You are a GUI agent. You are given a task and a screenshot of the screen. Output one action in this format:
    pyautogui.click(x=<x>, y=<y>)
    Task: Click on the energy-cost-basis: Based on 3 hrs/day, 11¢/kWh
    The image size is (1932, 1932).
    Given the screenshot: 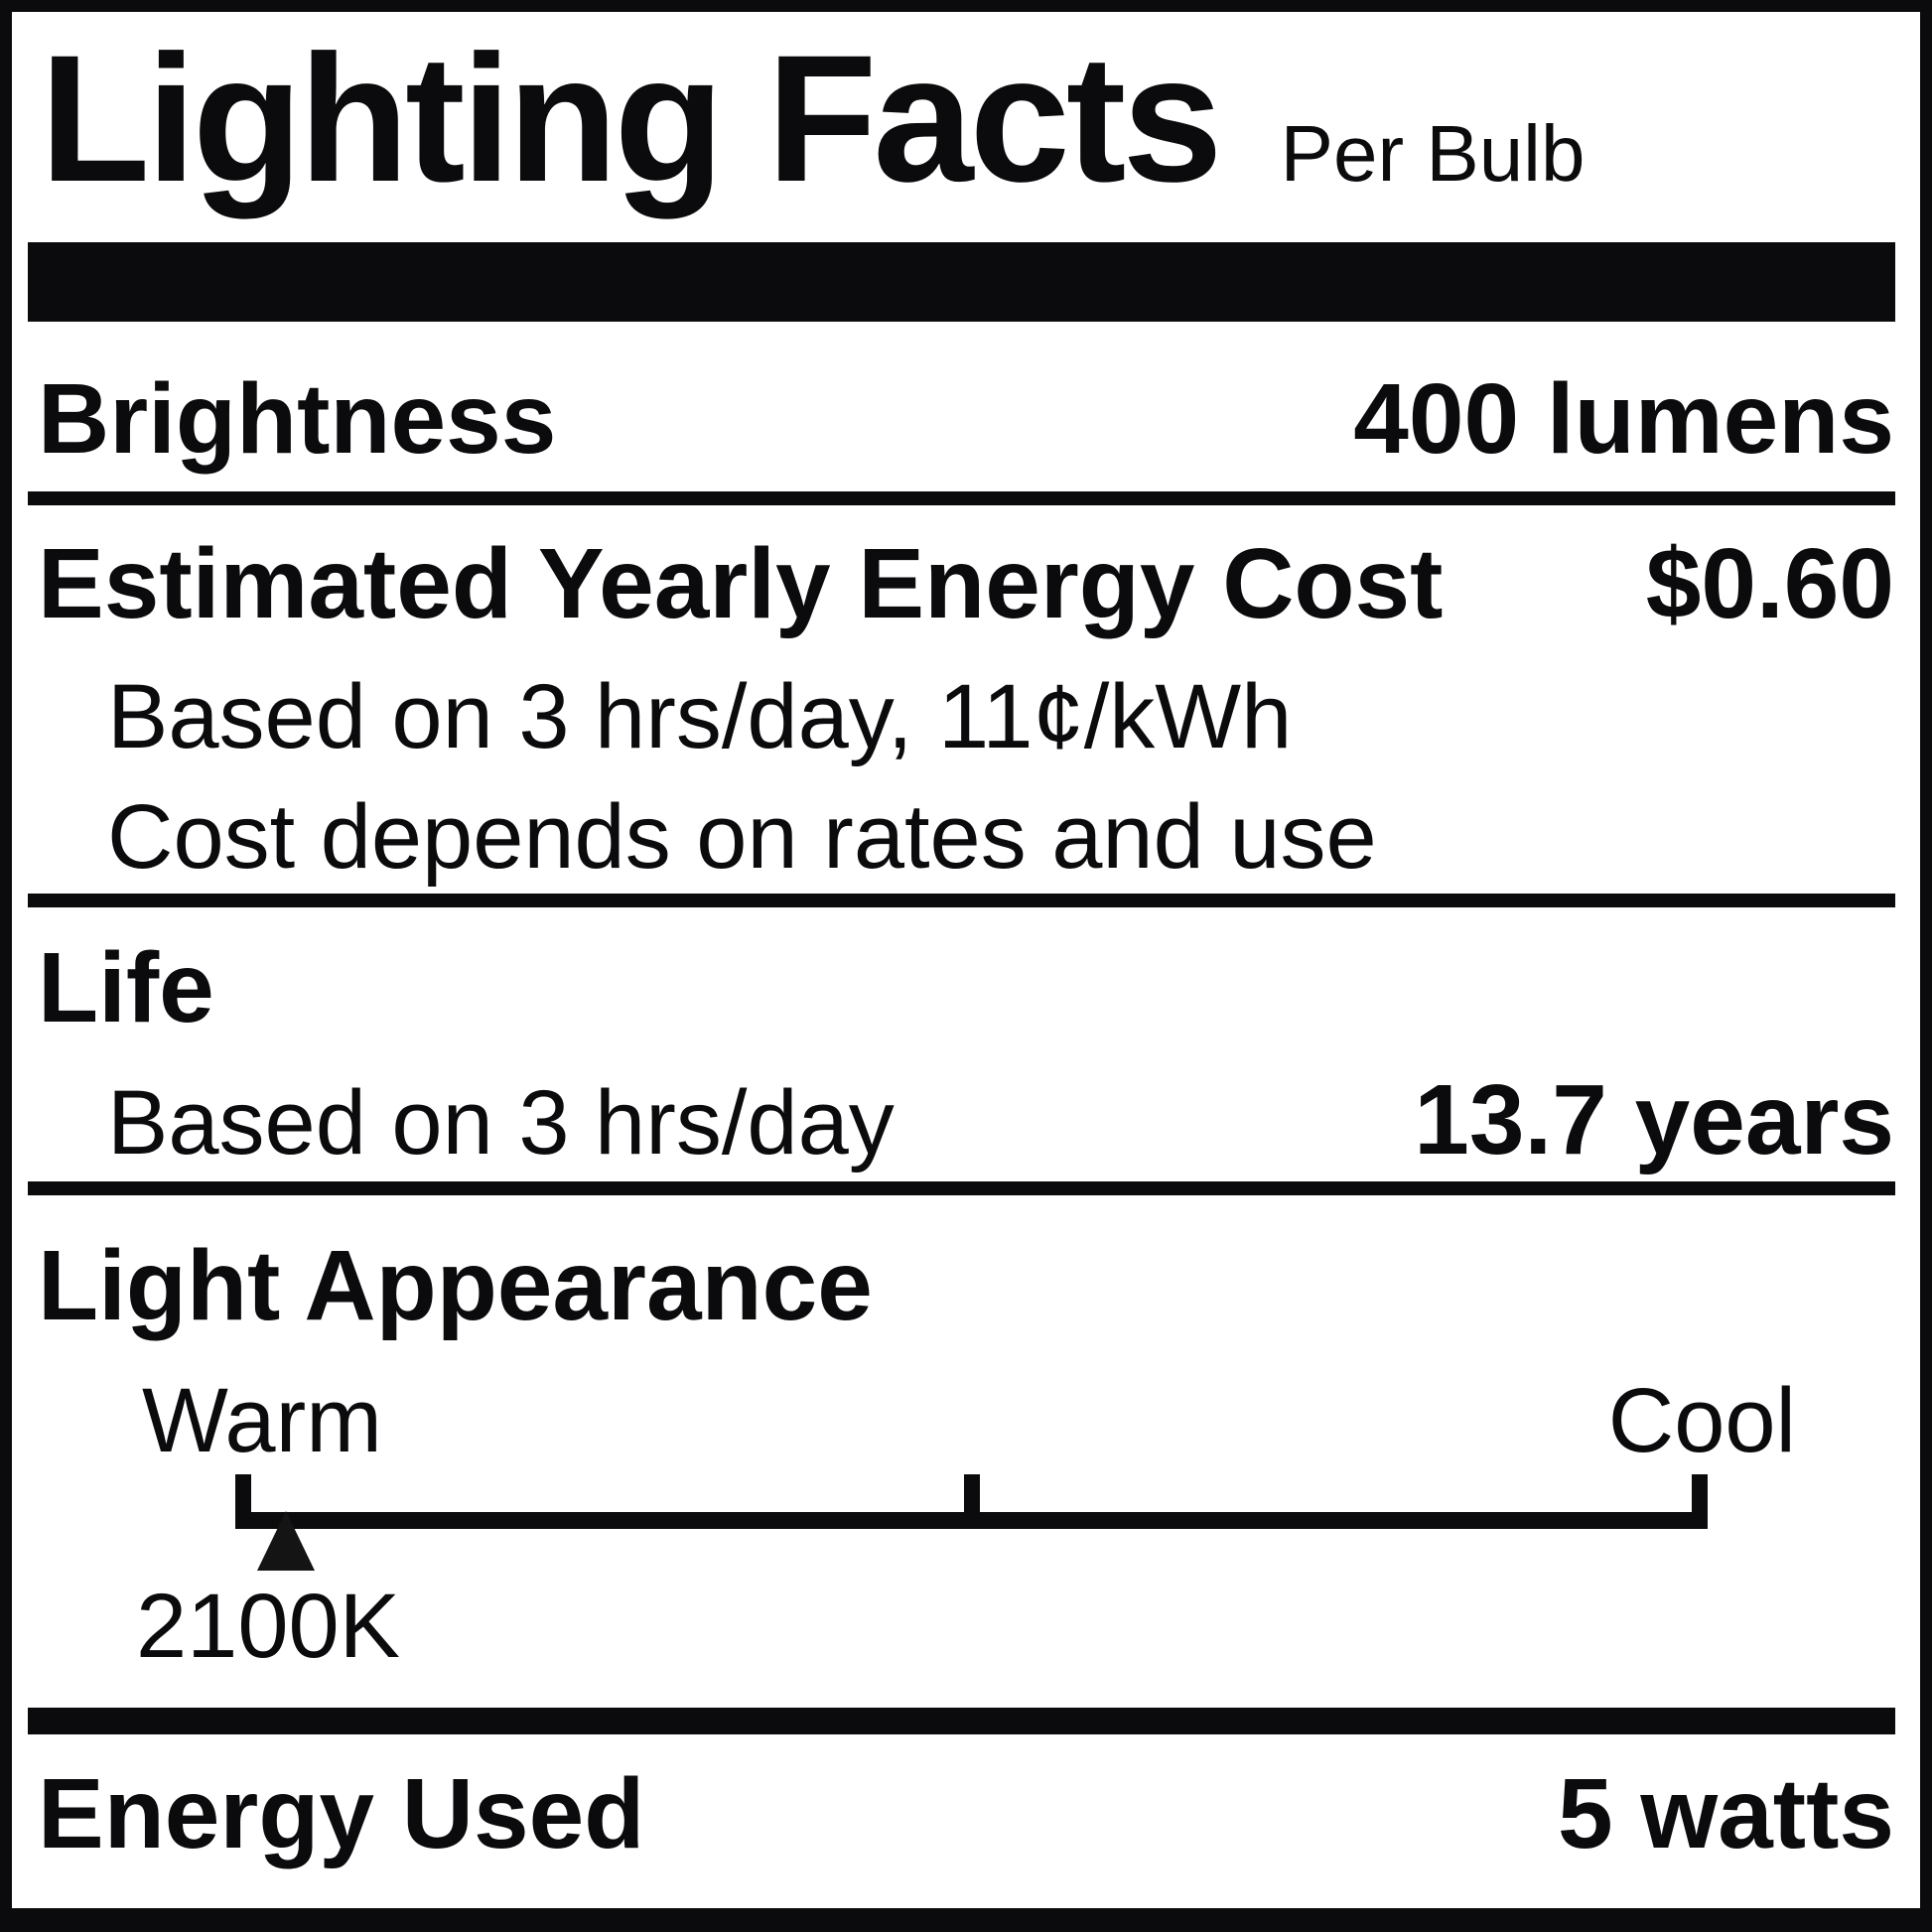 What is the action you would take?
    pyautogui.click(x=700, y=716)
    